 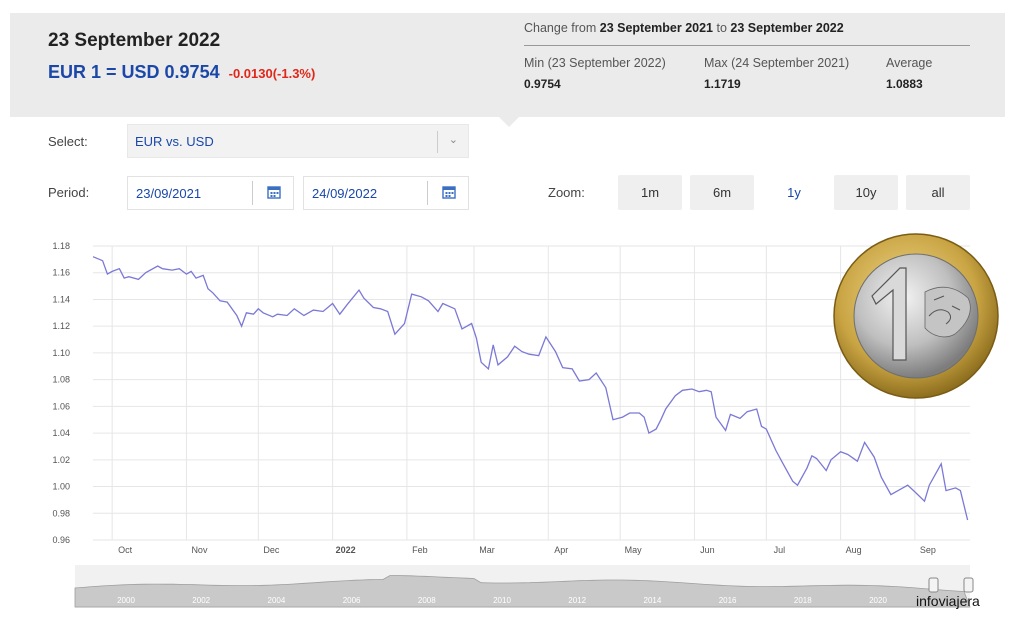 I want to click on exchange-rate: EUR 1 = USD 0.9754 -0.0130(-1.3%), so click(x=181, y=72).